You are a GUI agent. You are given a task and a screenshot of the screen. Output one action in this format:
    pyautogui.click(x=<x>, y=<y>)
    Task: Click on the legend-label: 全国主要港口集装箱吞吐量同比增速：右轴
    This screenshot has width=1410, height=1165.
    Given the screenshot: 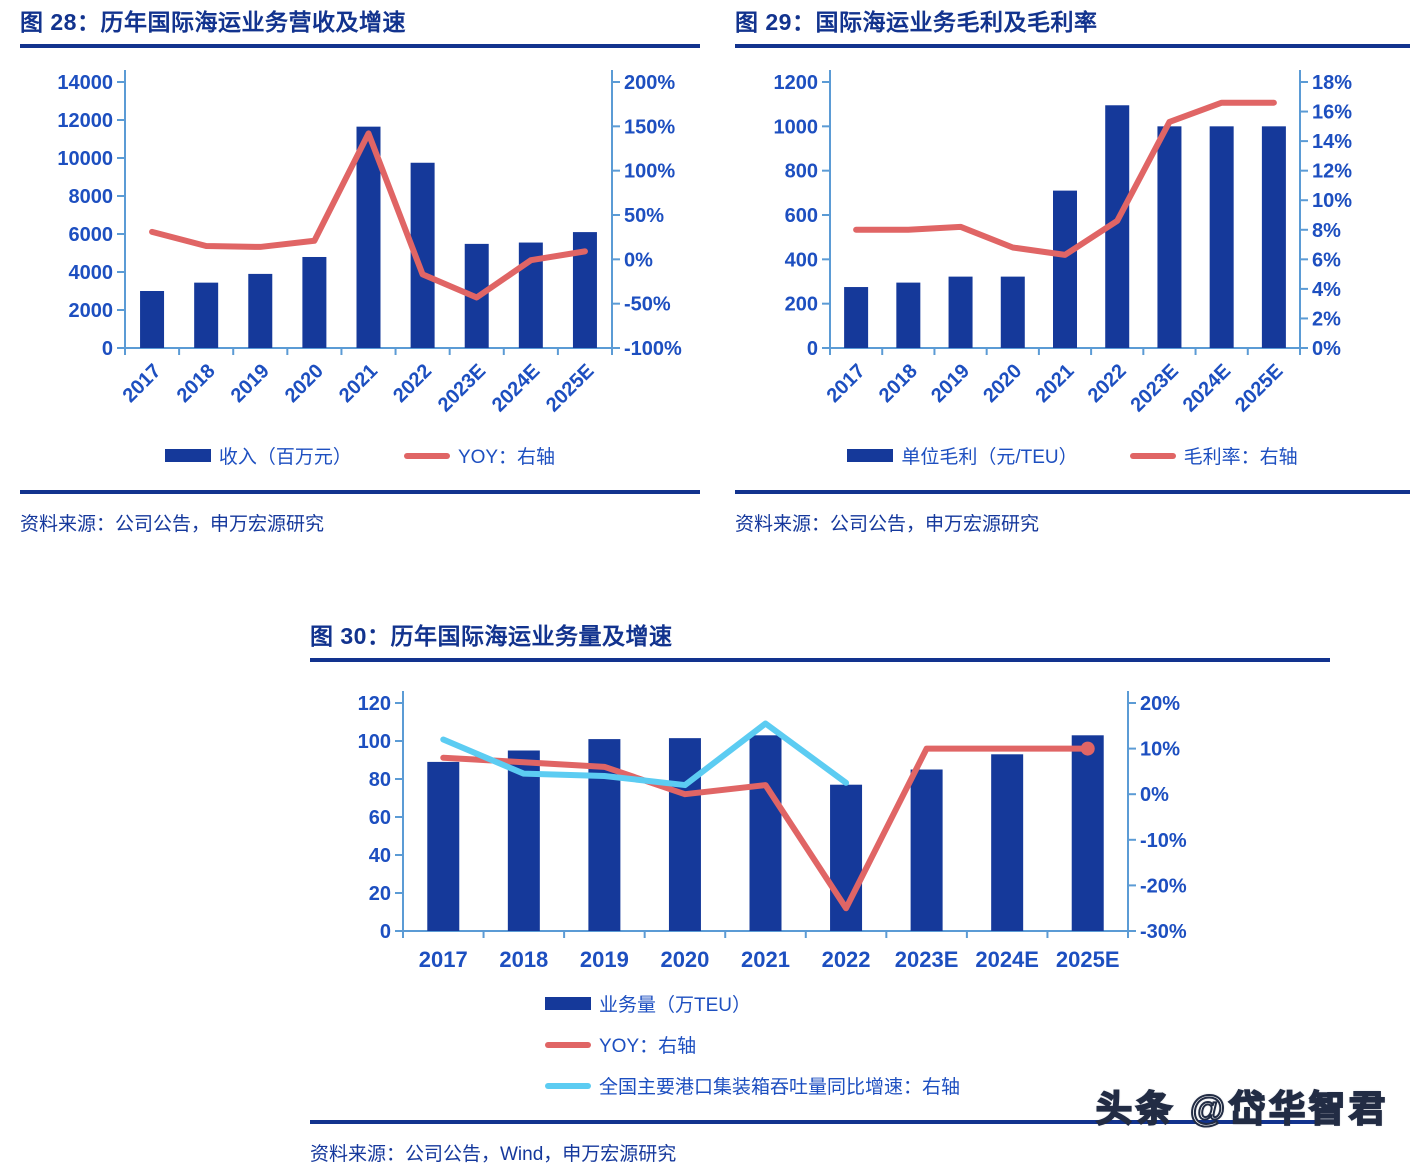 What is the action you would take?
    pyautogui.click(x=780, y=1088)
    